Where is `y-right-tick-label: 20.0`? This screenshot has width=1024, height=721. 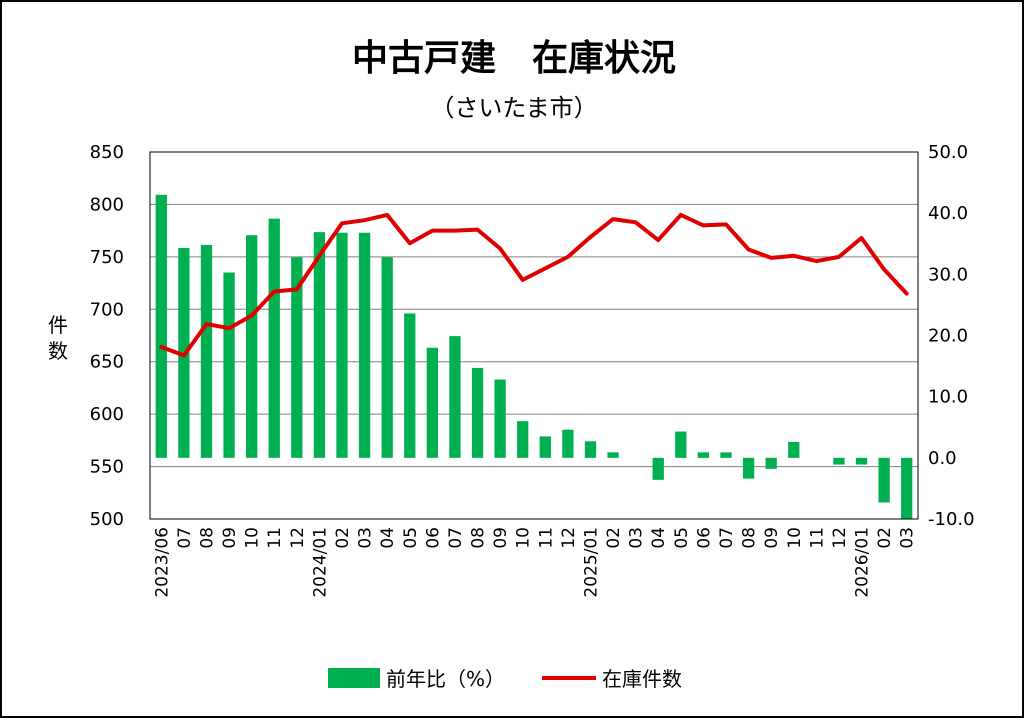
y-right-tick-label: 20.0 is located at coordinates (948, 336).